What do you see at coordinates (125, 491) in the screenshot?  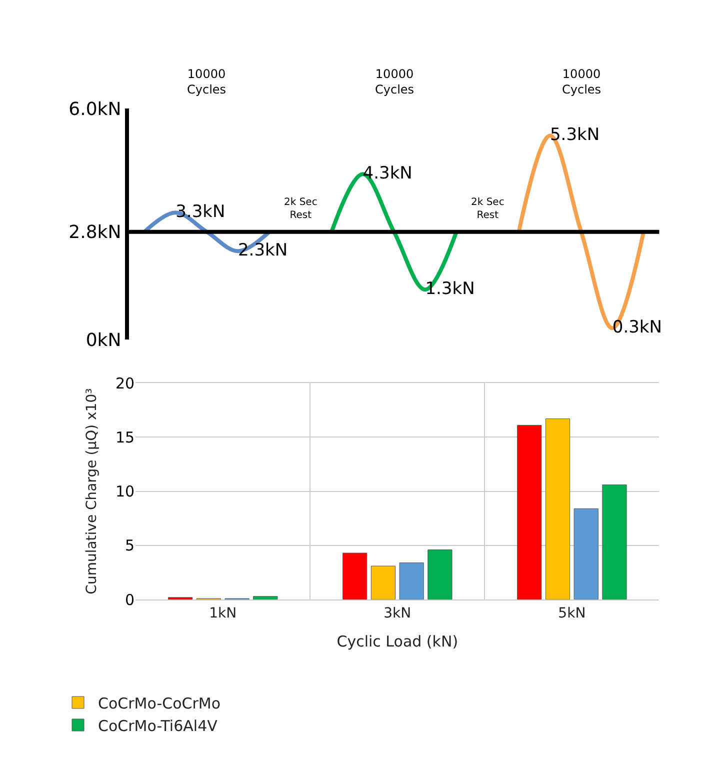 I see `y-tick-label: 10` at bounding box center [125, 491].